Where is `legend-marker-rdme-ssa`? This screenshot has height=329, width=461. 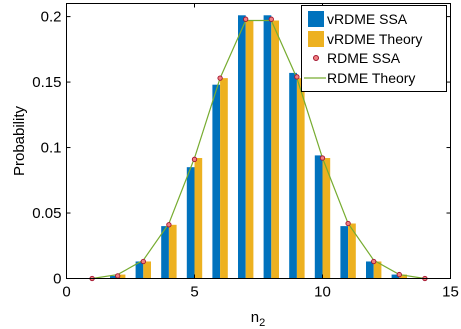
legend-marker-rdme-ssa is located at coordinates (316, 58).